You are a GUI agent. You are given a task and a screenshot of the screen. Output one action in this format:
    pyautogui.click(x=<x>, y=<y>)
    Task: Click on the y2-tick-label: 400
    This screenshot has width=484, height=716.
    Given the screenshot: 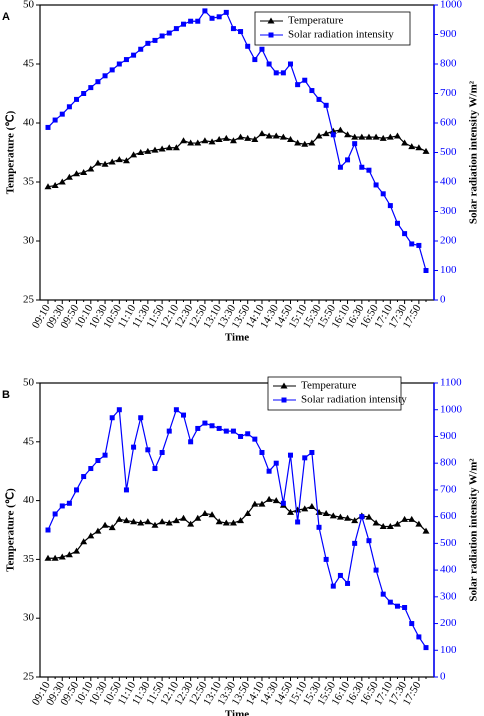 What is the action you would take?
    pyautogui.click(x=448, y=182)
    